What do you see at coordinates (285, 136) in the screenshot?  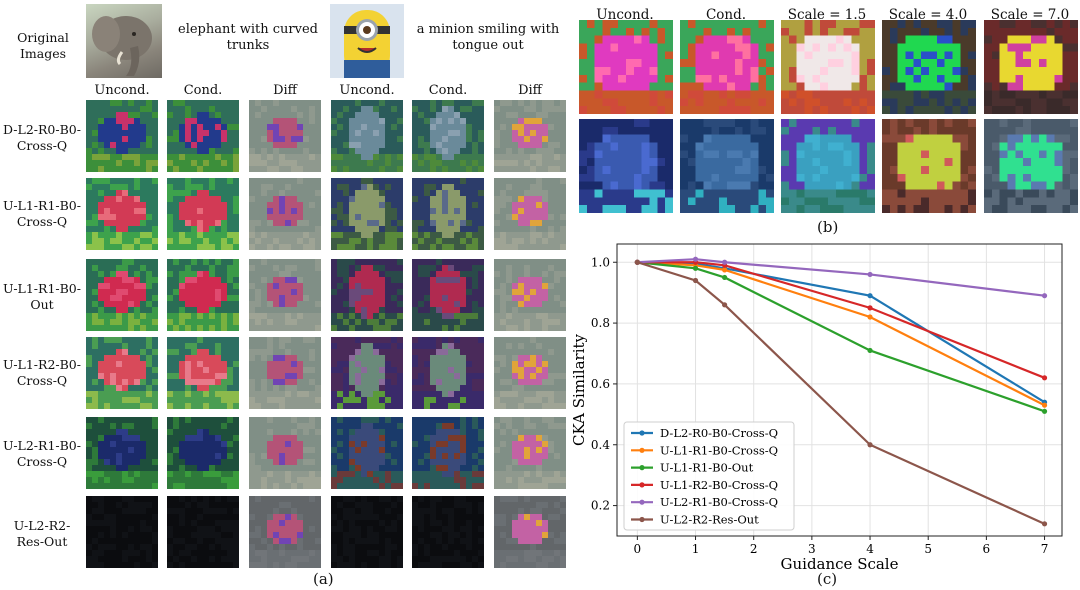 I see `feature-map-r0-c2` at bounding box center [285, 136].